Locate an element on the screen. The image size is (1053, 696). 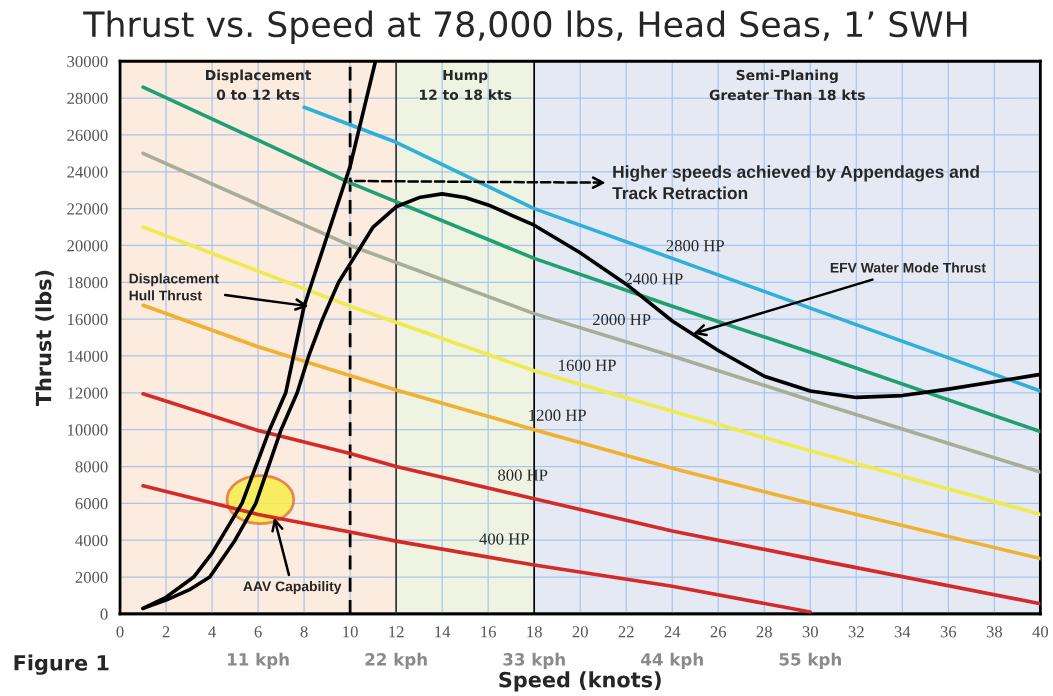
band-label: Displacement 0 to 12 kts is located at coordinates (259, 85).